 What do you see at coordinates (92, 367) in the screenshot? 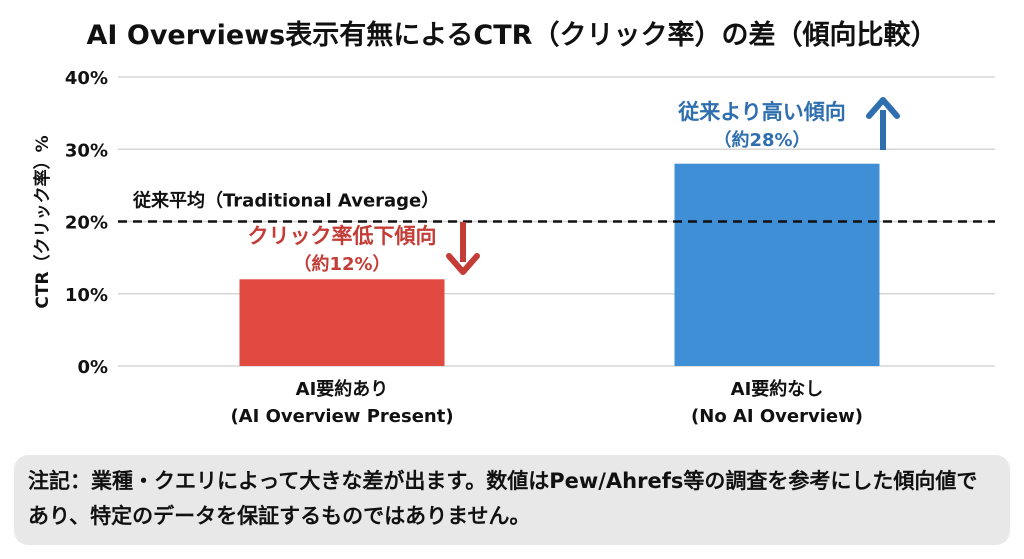
I see `y-tick-label: 0%` at bounding box center [92, 367].